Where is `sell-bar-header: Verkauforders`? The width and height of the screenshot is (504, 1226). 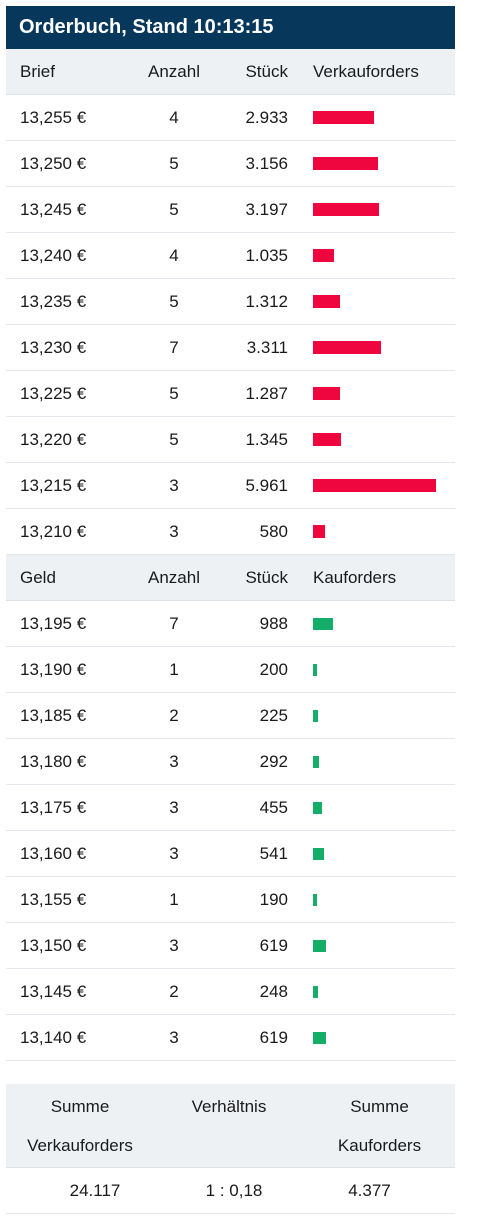 sell-bar-header: Verkauforders is located at coordinates (366, 71).